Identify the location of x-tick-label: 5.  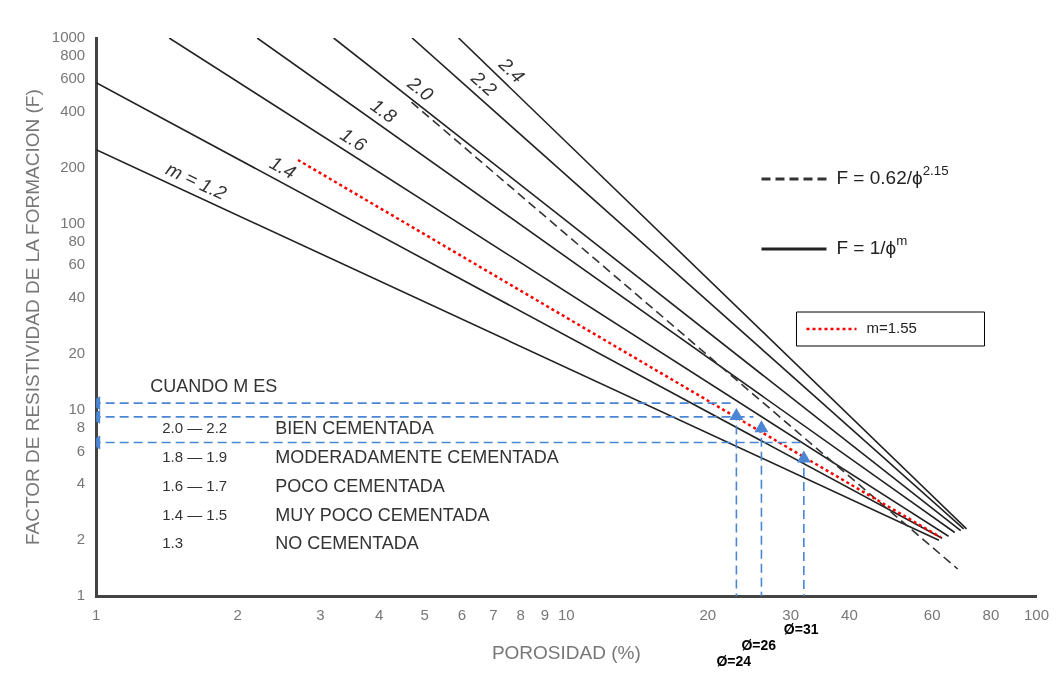
(424, 615).